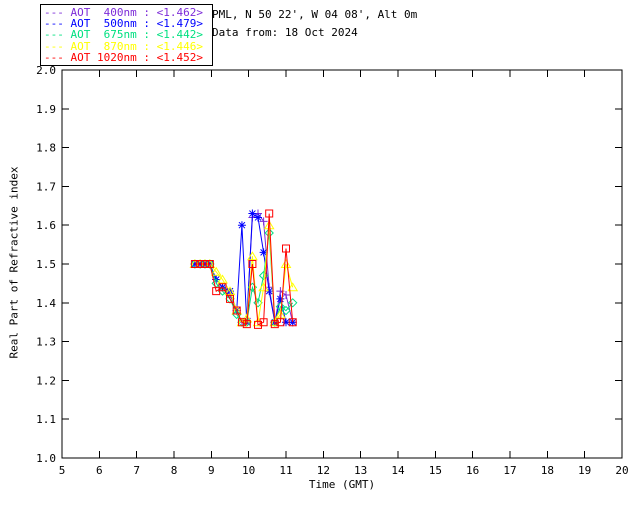  Describe the element at coordinates (46, 148) in the screenshot. I see `y-tick-label: 1.8` at that location.